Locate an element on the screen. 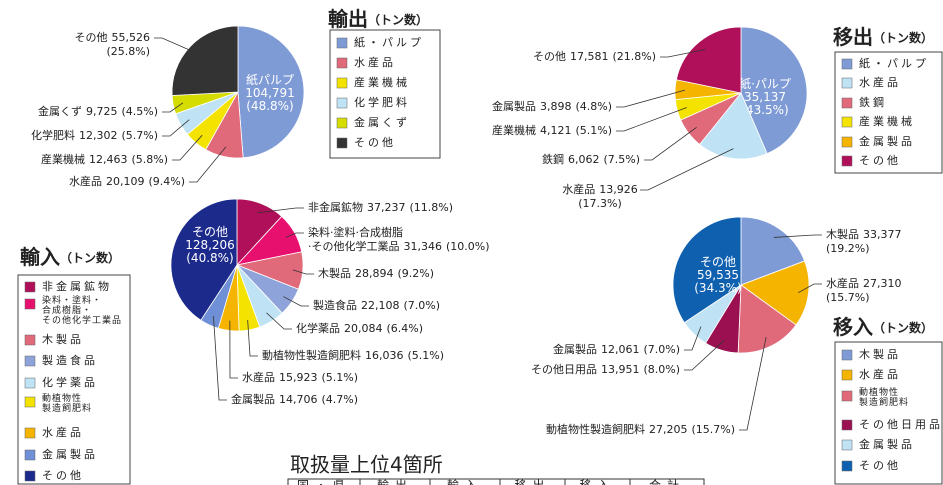 This screenshot has width=943, height=485. table-frame is located at coordinates (496, 481).